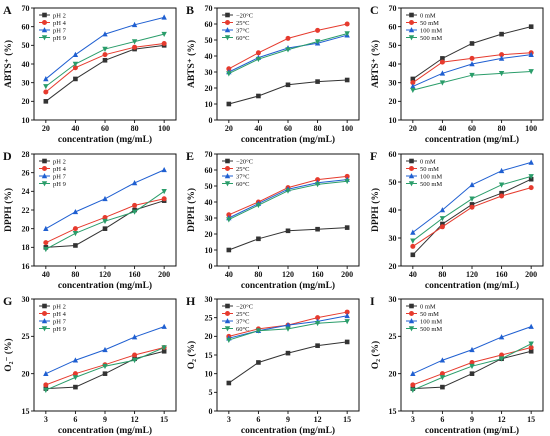 The width and height of the screenshot is (550, 436). What do you see at coordinates (164, 419) in the screenshot?
I see `x-tick-label: 15` at bounding box center [164, 419].